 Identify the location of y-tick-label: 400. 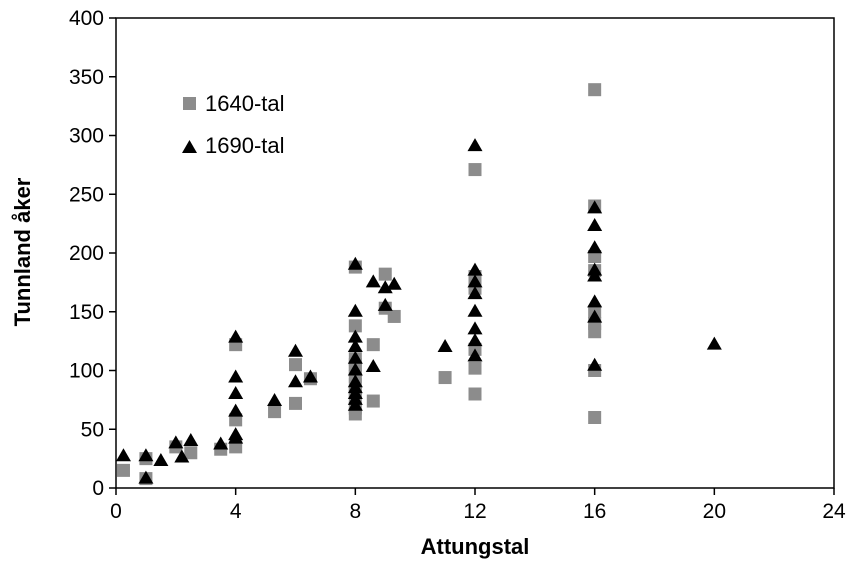
(86, 18).